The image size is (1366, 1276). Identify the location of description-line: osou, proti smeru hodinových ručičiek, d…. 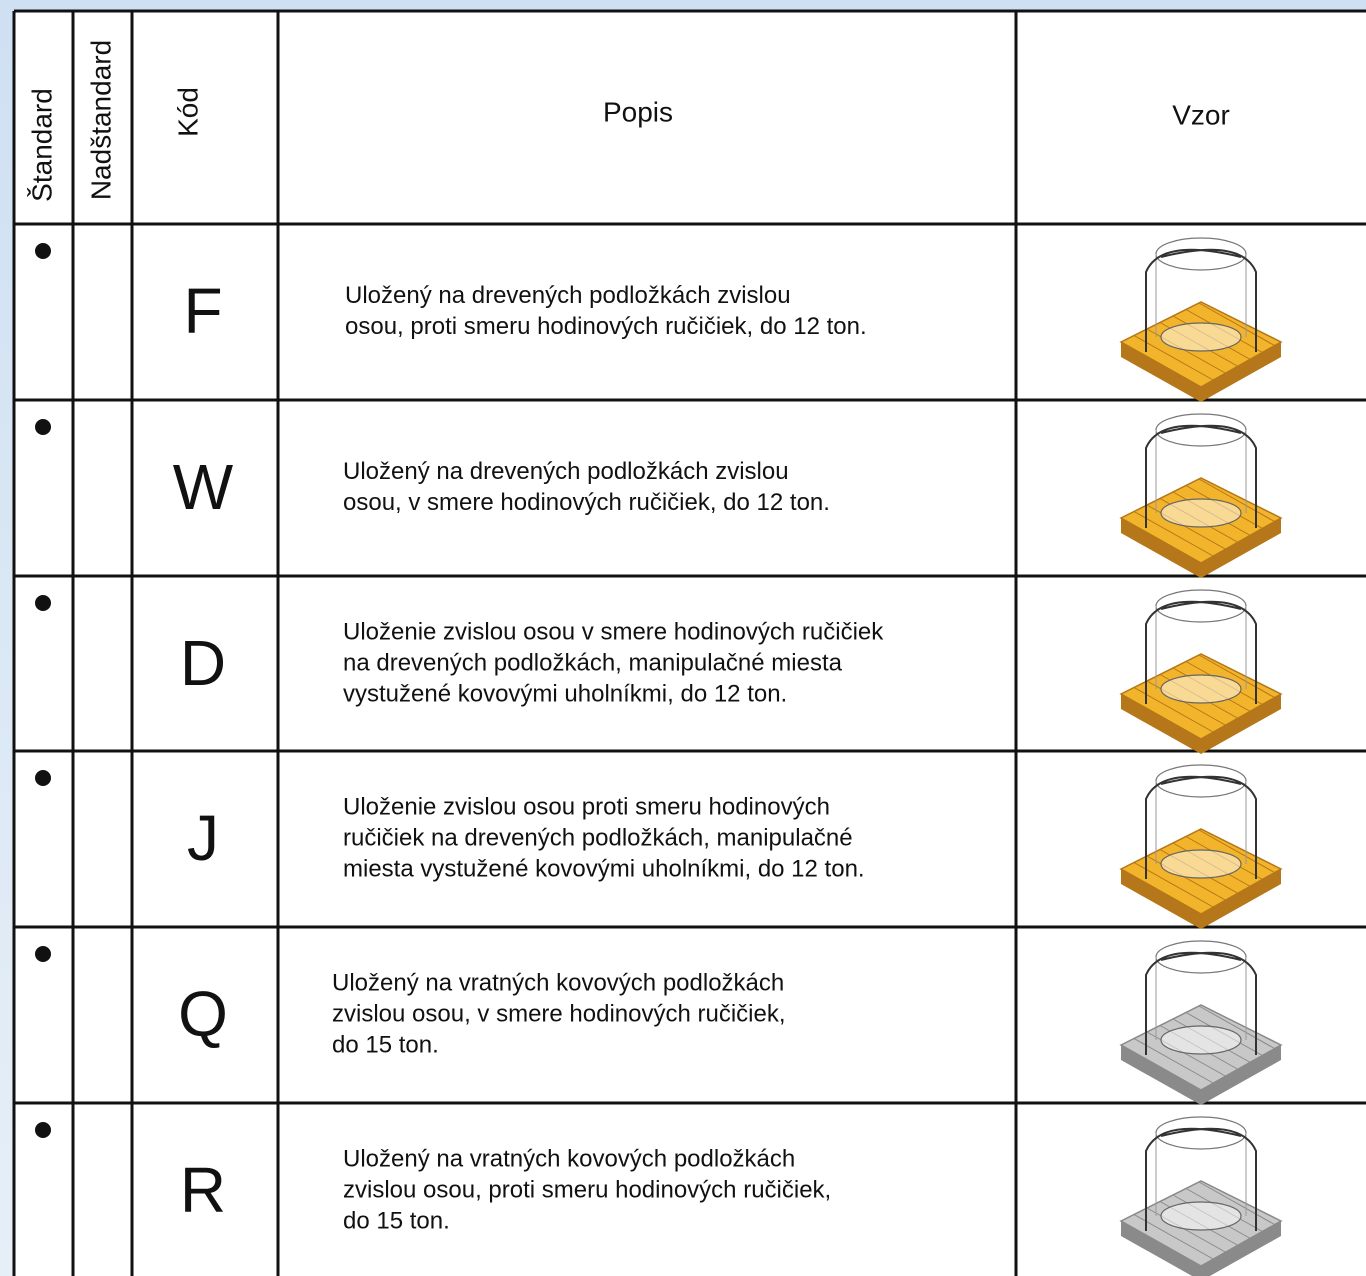
(606, 326).